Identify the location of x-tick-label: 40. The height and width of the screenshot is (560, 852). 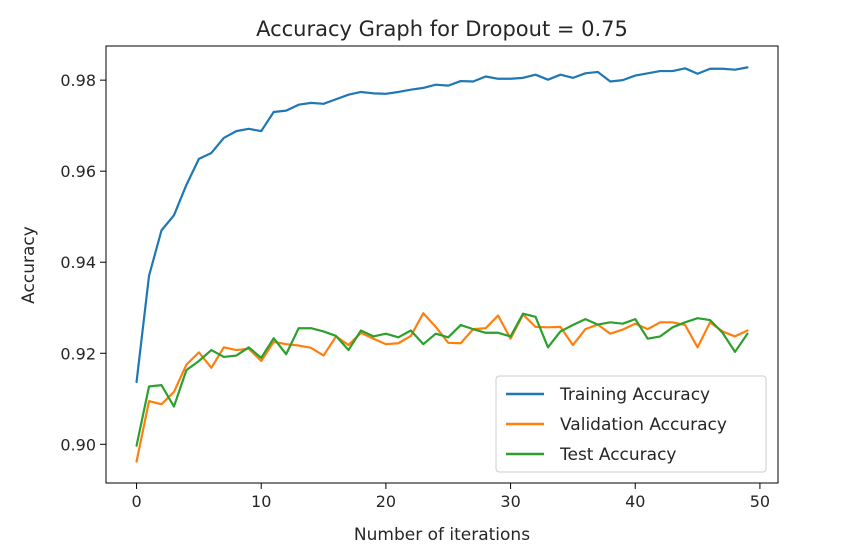
(635, 501).